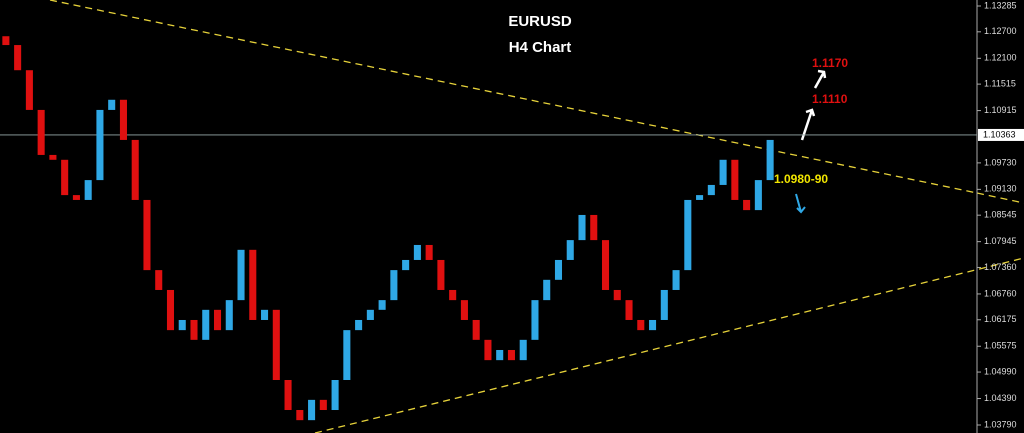  Describe the element at coordinates (1000, 267) in the screenshot. I see `y-tick-label: 1.07360` at that location.